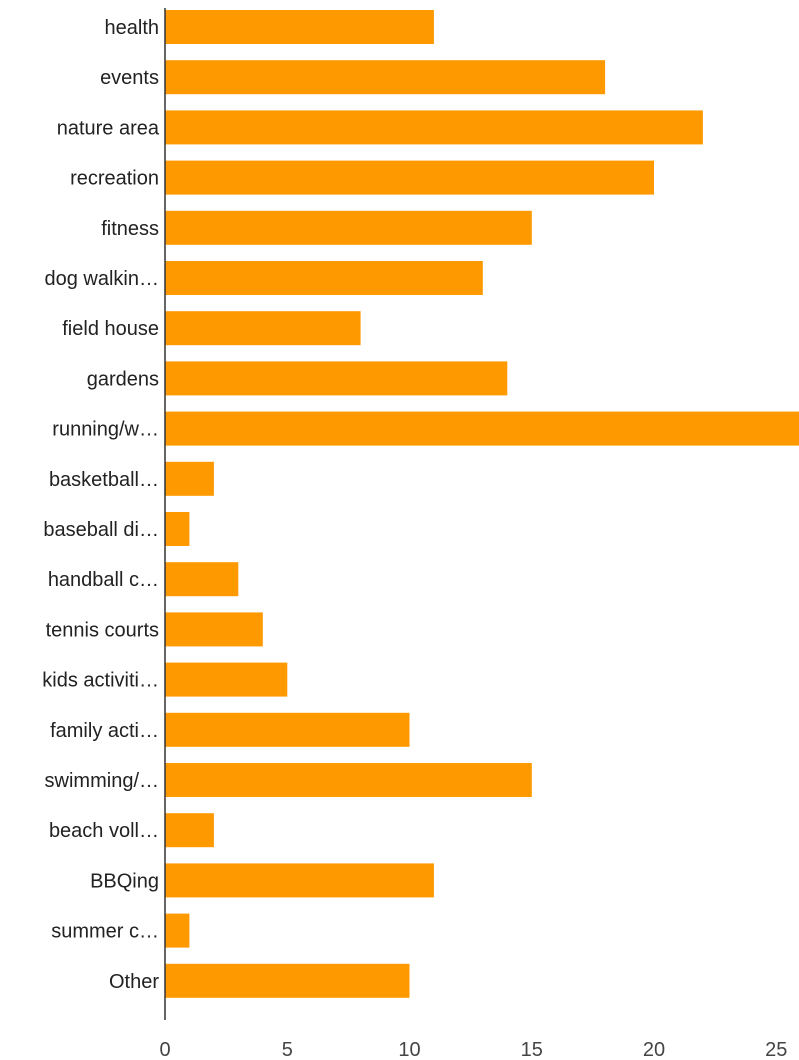  Describe the element at coordinates (409, 1049) in the screenshot. I see `x-tick-label: 10` at that location.